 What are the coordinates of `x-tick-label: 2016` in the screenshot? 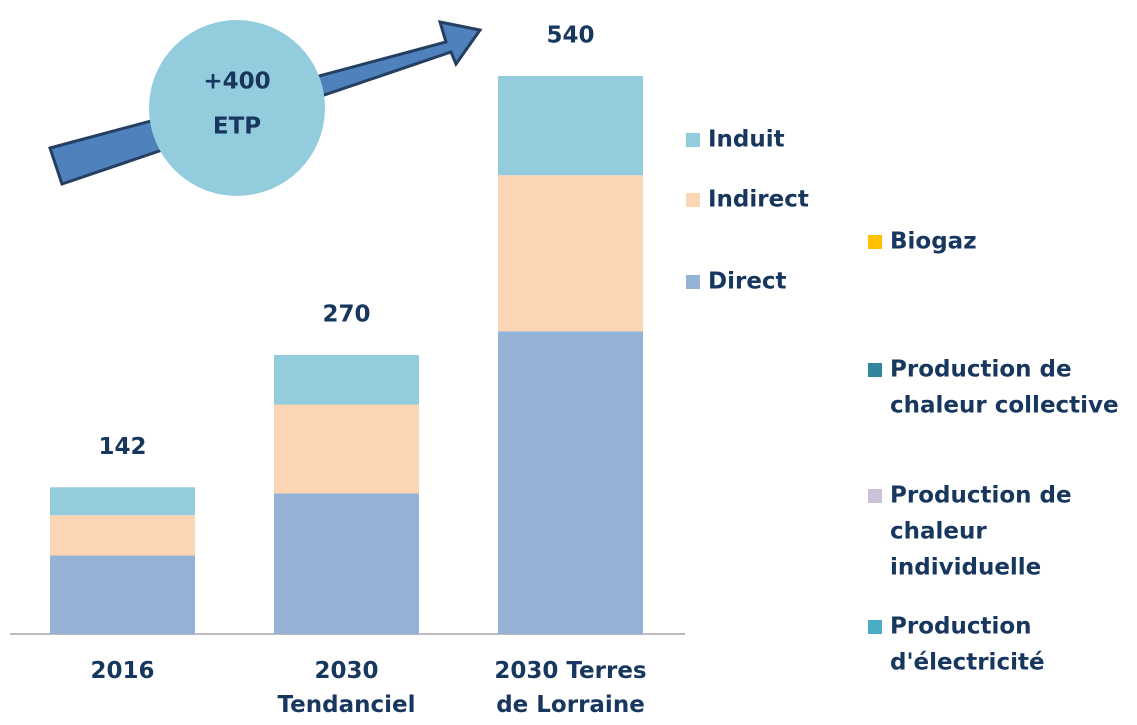 It's located at (122, 671).